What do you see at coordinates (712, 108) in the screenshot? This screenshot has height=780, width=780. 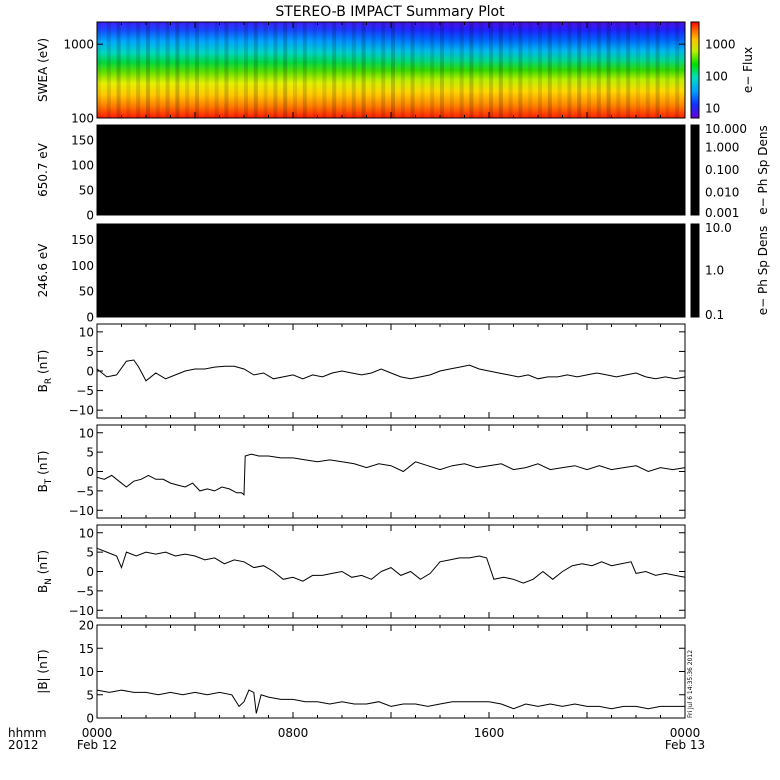 I see `colorbar-tick-label: 10` at bounding box center [712, 108].